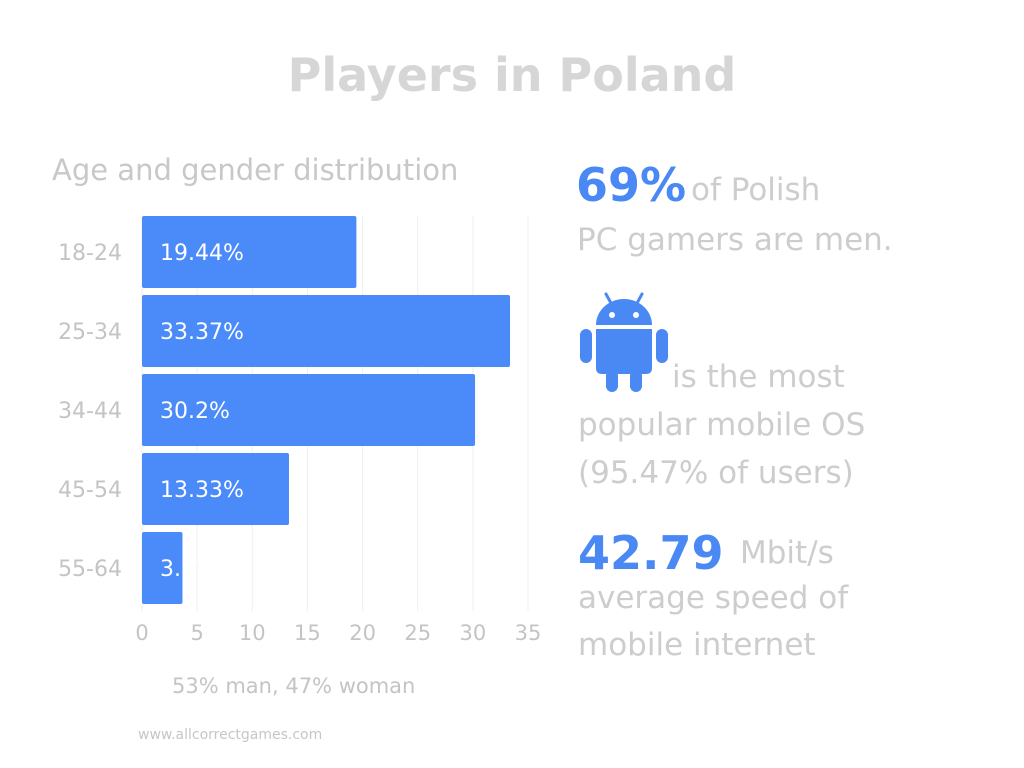  Describe the element at coordinates (631, 185) in the screenshot. I see `men-percentage-value: 69%` at that location.